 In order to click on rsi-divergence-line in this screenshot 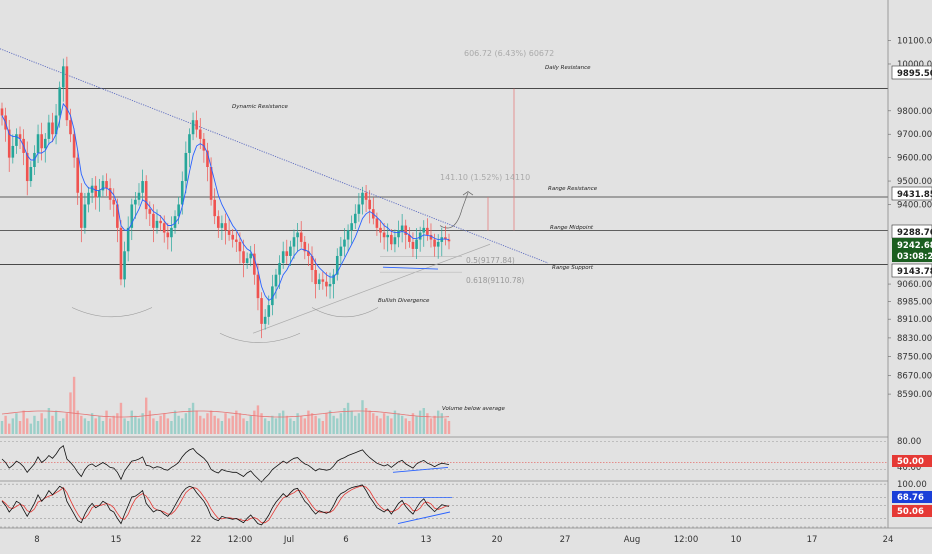, I will do `click(420, 469)`.